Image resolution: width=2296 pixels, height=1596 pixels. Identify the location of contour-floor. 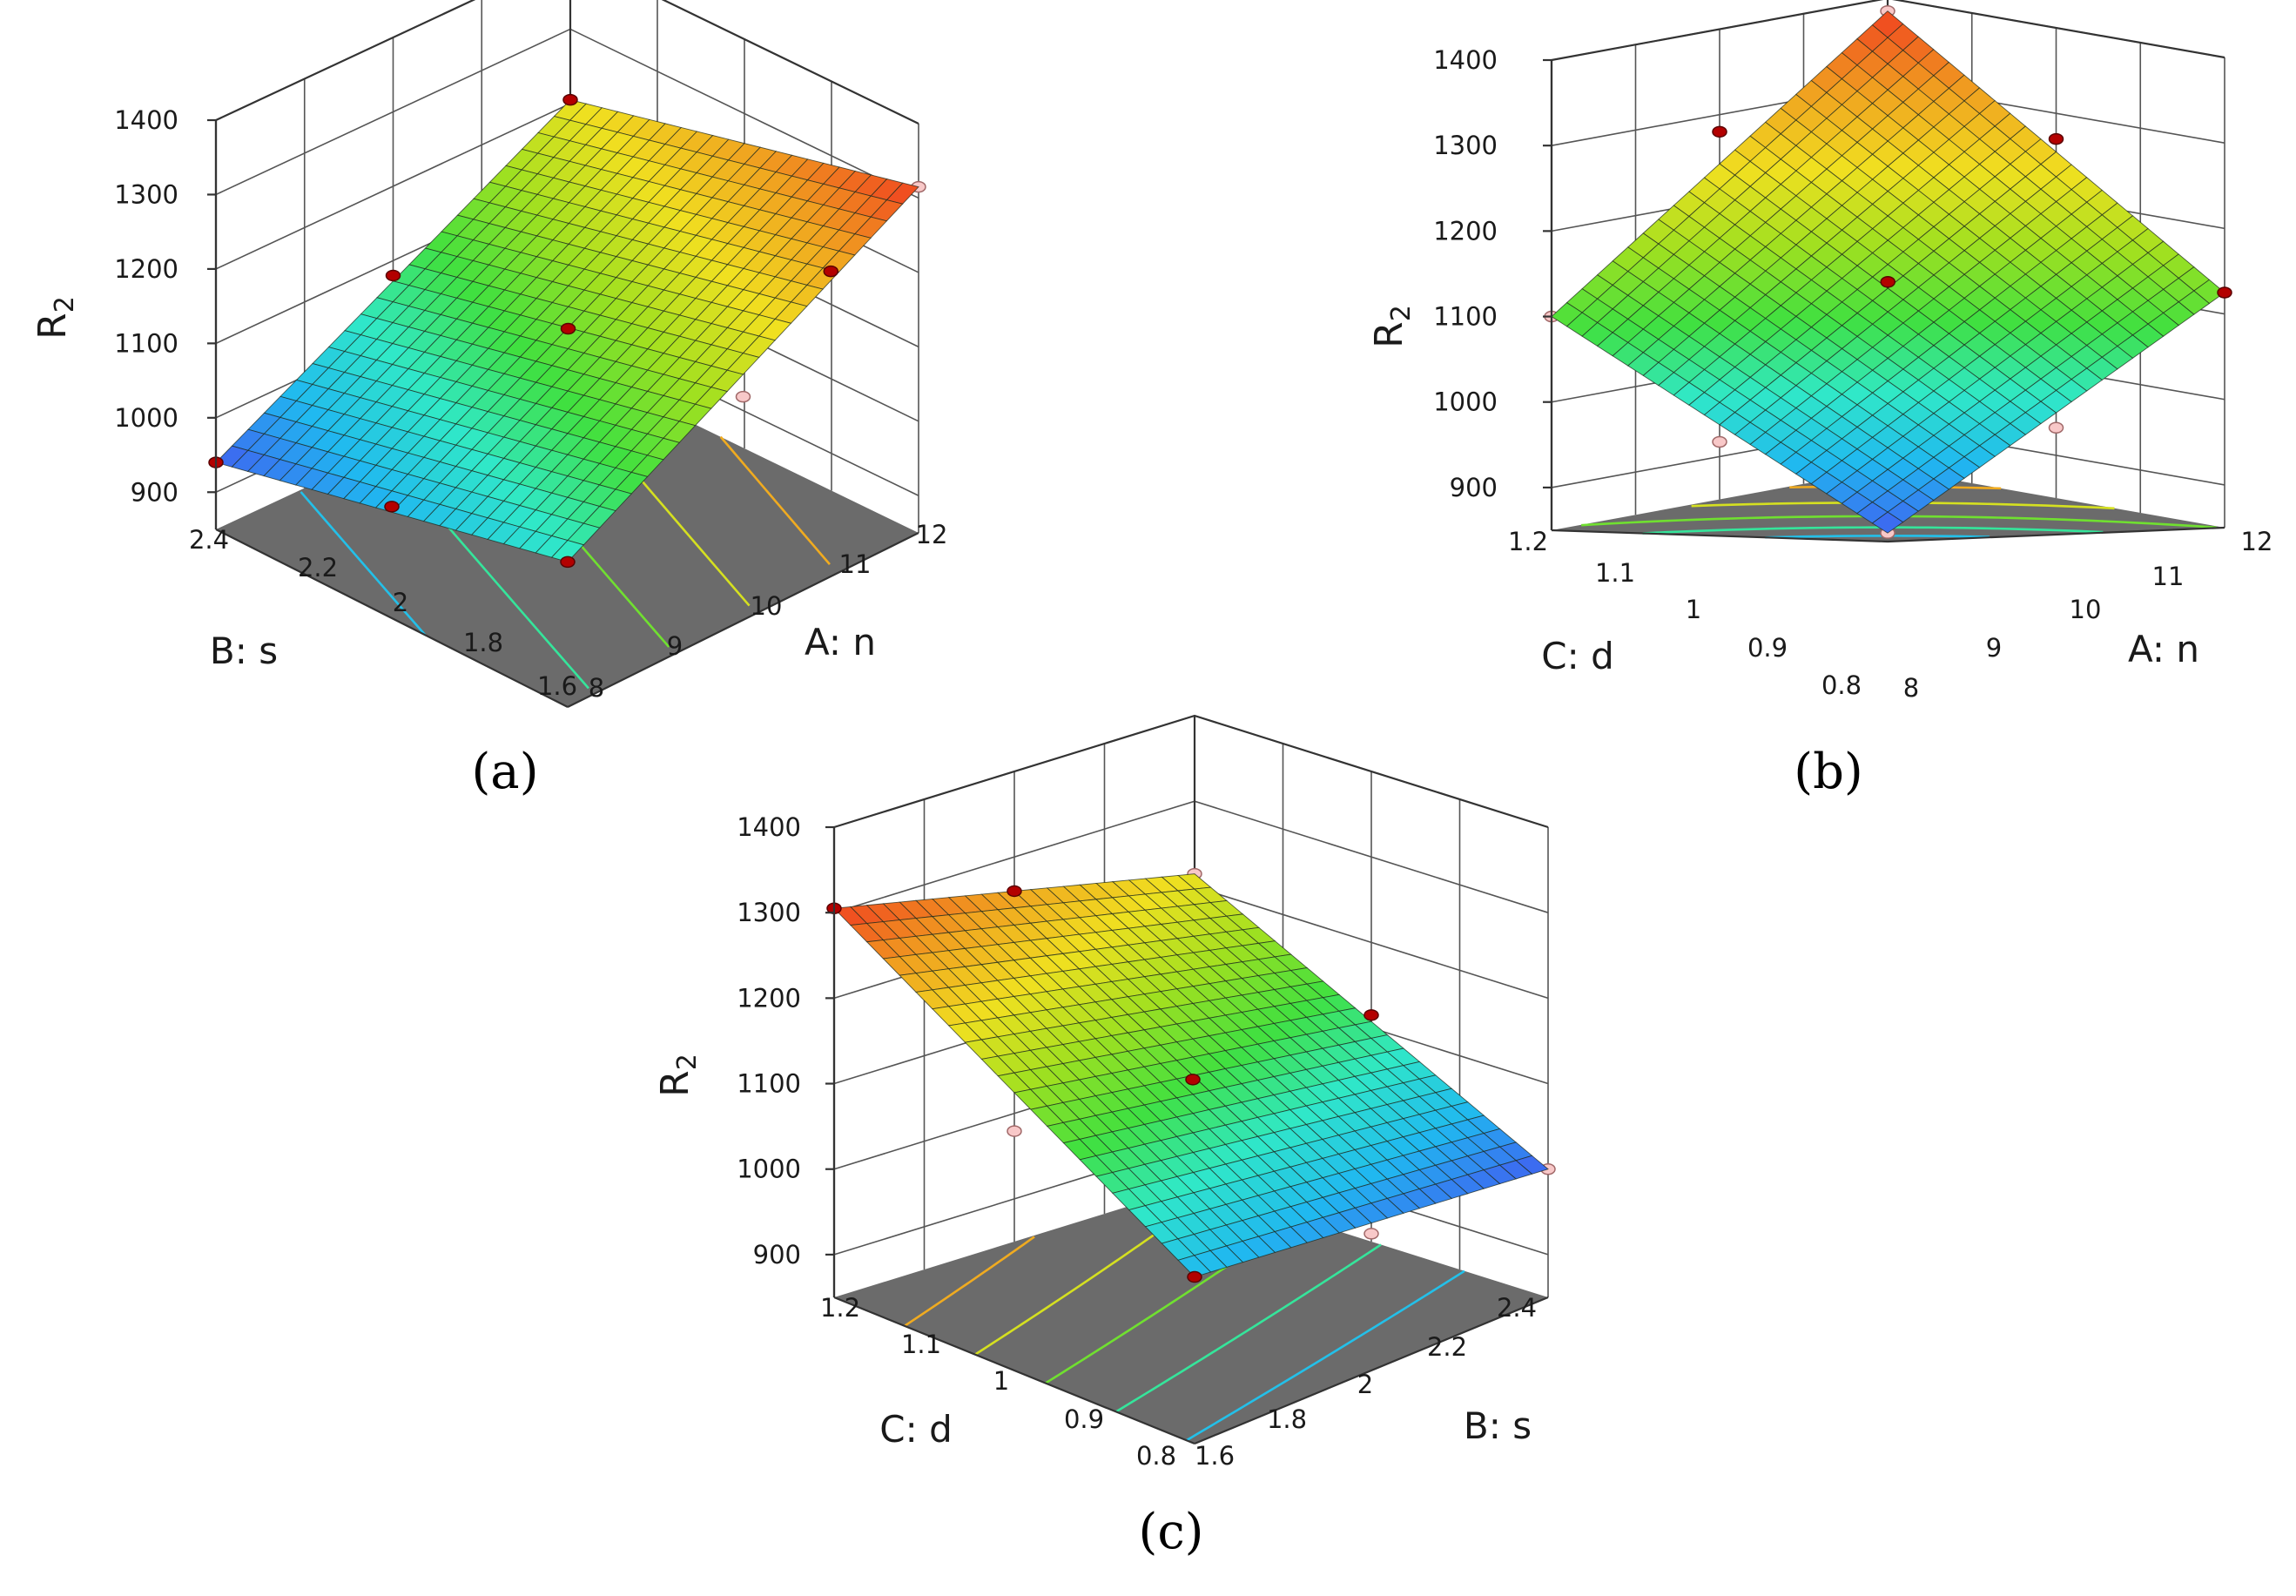
(1191, 1315).